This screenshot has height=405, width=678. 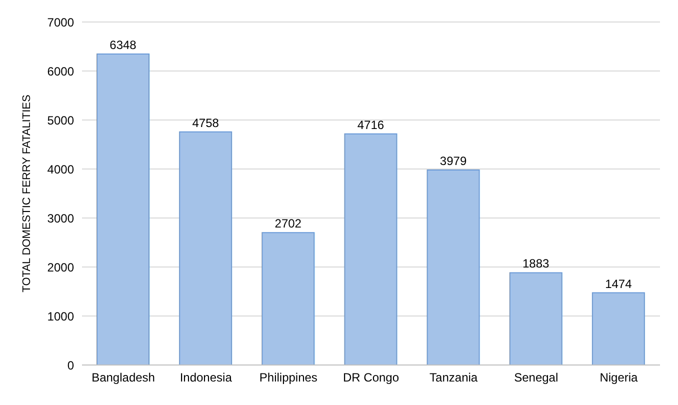 I want to click on data-label: 6348, so click(x=123, y=45).